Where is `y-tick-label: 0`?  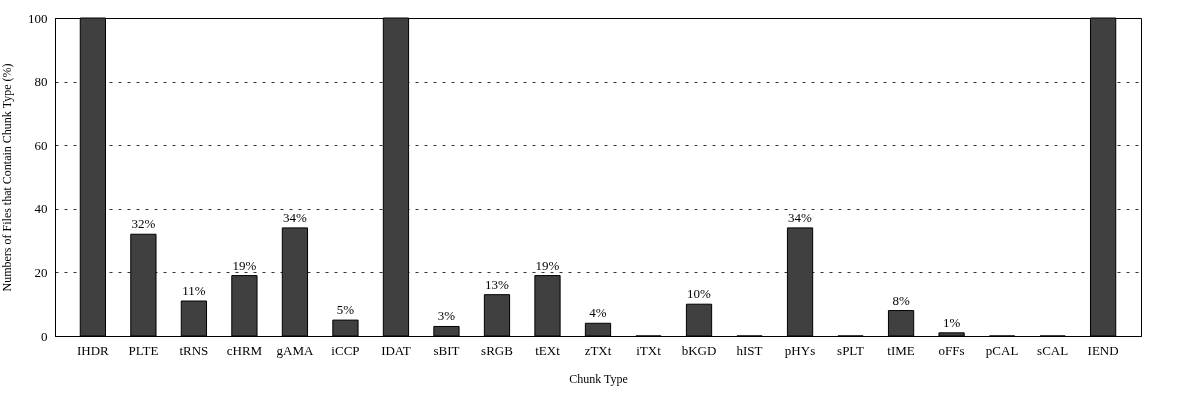
y-tick-label: 0 is located at coordinates (44, 336).